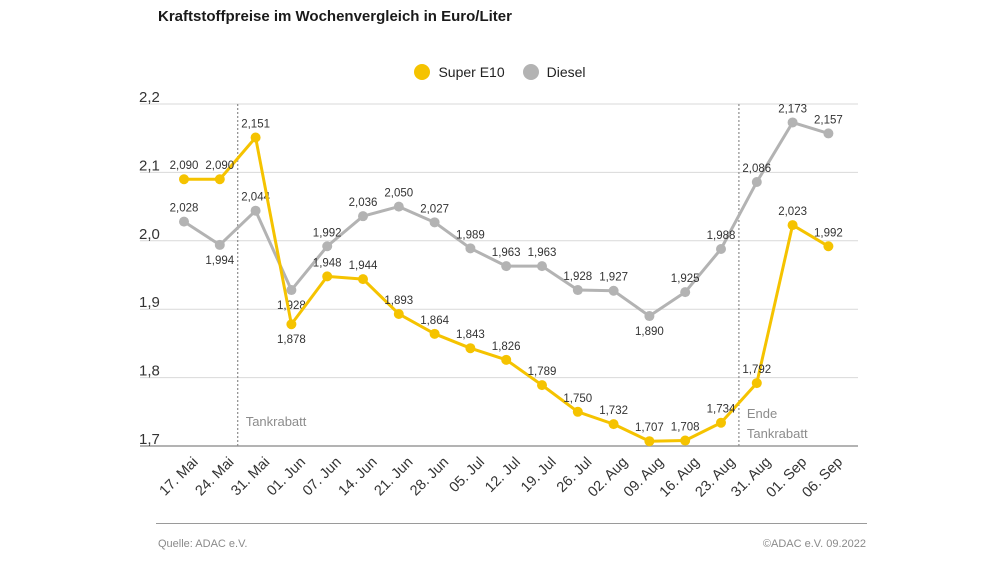 This screenshot has width=1000, height=563. I want to click on data-label: 1,732, so click(613, 411).